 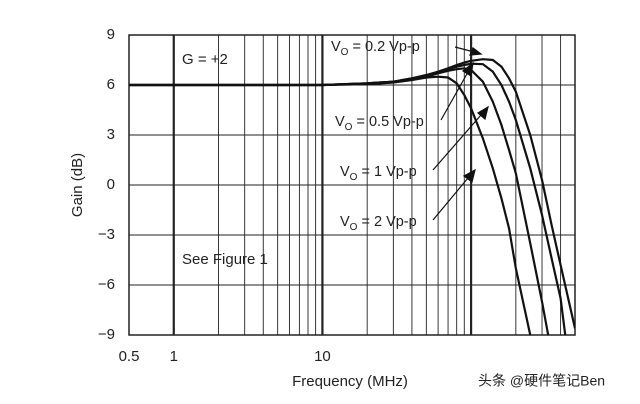 I want to click on watermark: 头条 @硬件笔记Ben, so click(x=541, y=381).